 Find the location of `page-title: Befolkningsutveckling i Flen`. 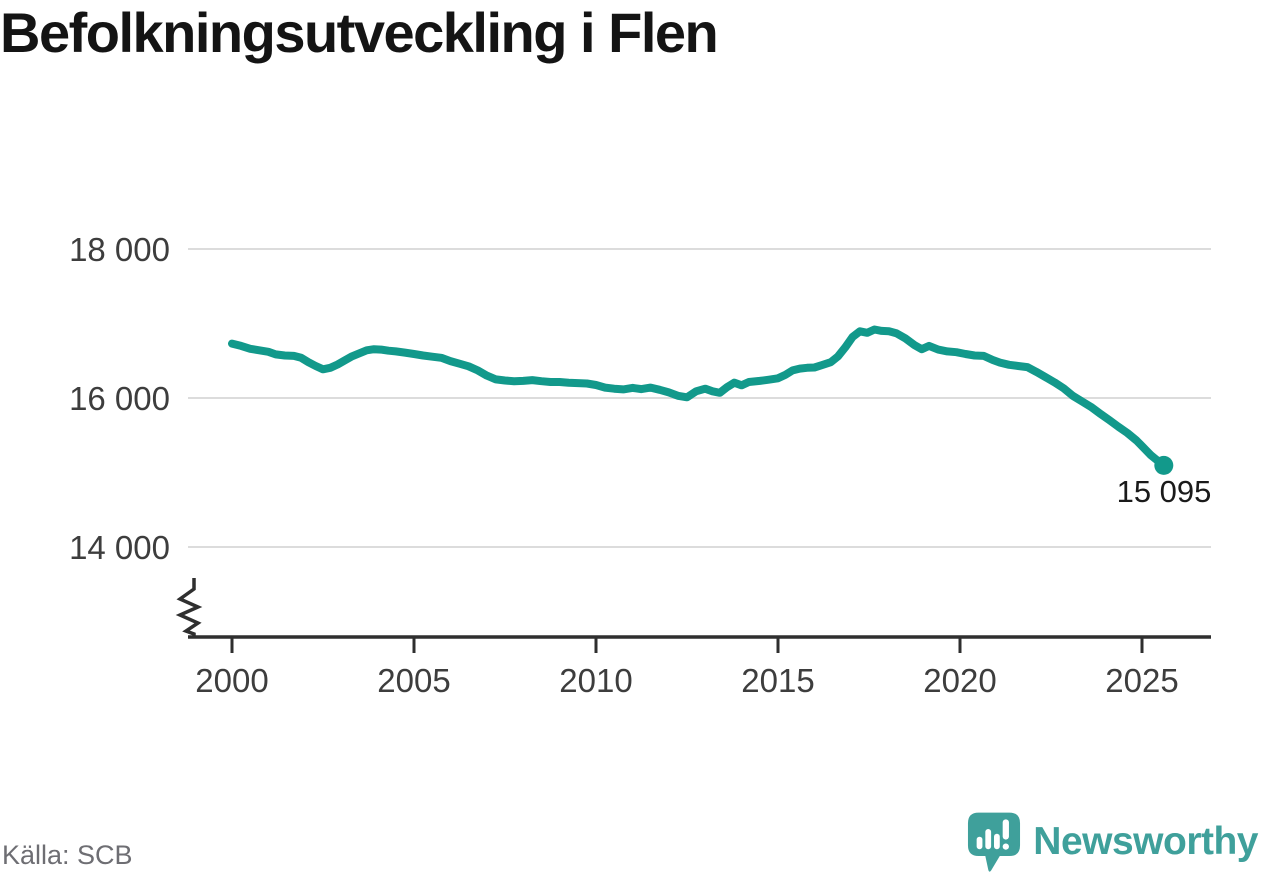

page-title: Befolkningsutveckling i Flen is located at coordinates (359, 32).